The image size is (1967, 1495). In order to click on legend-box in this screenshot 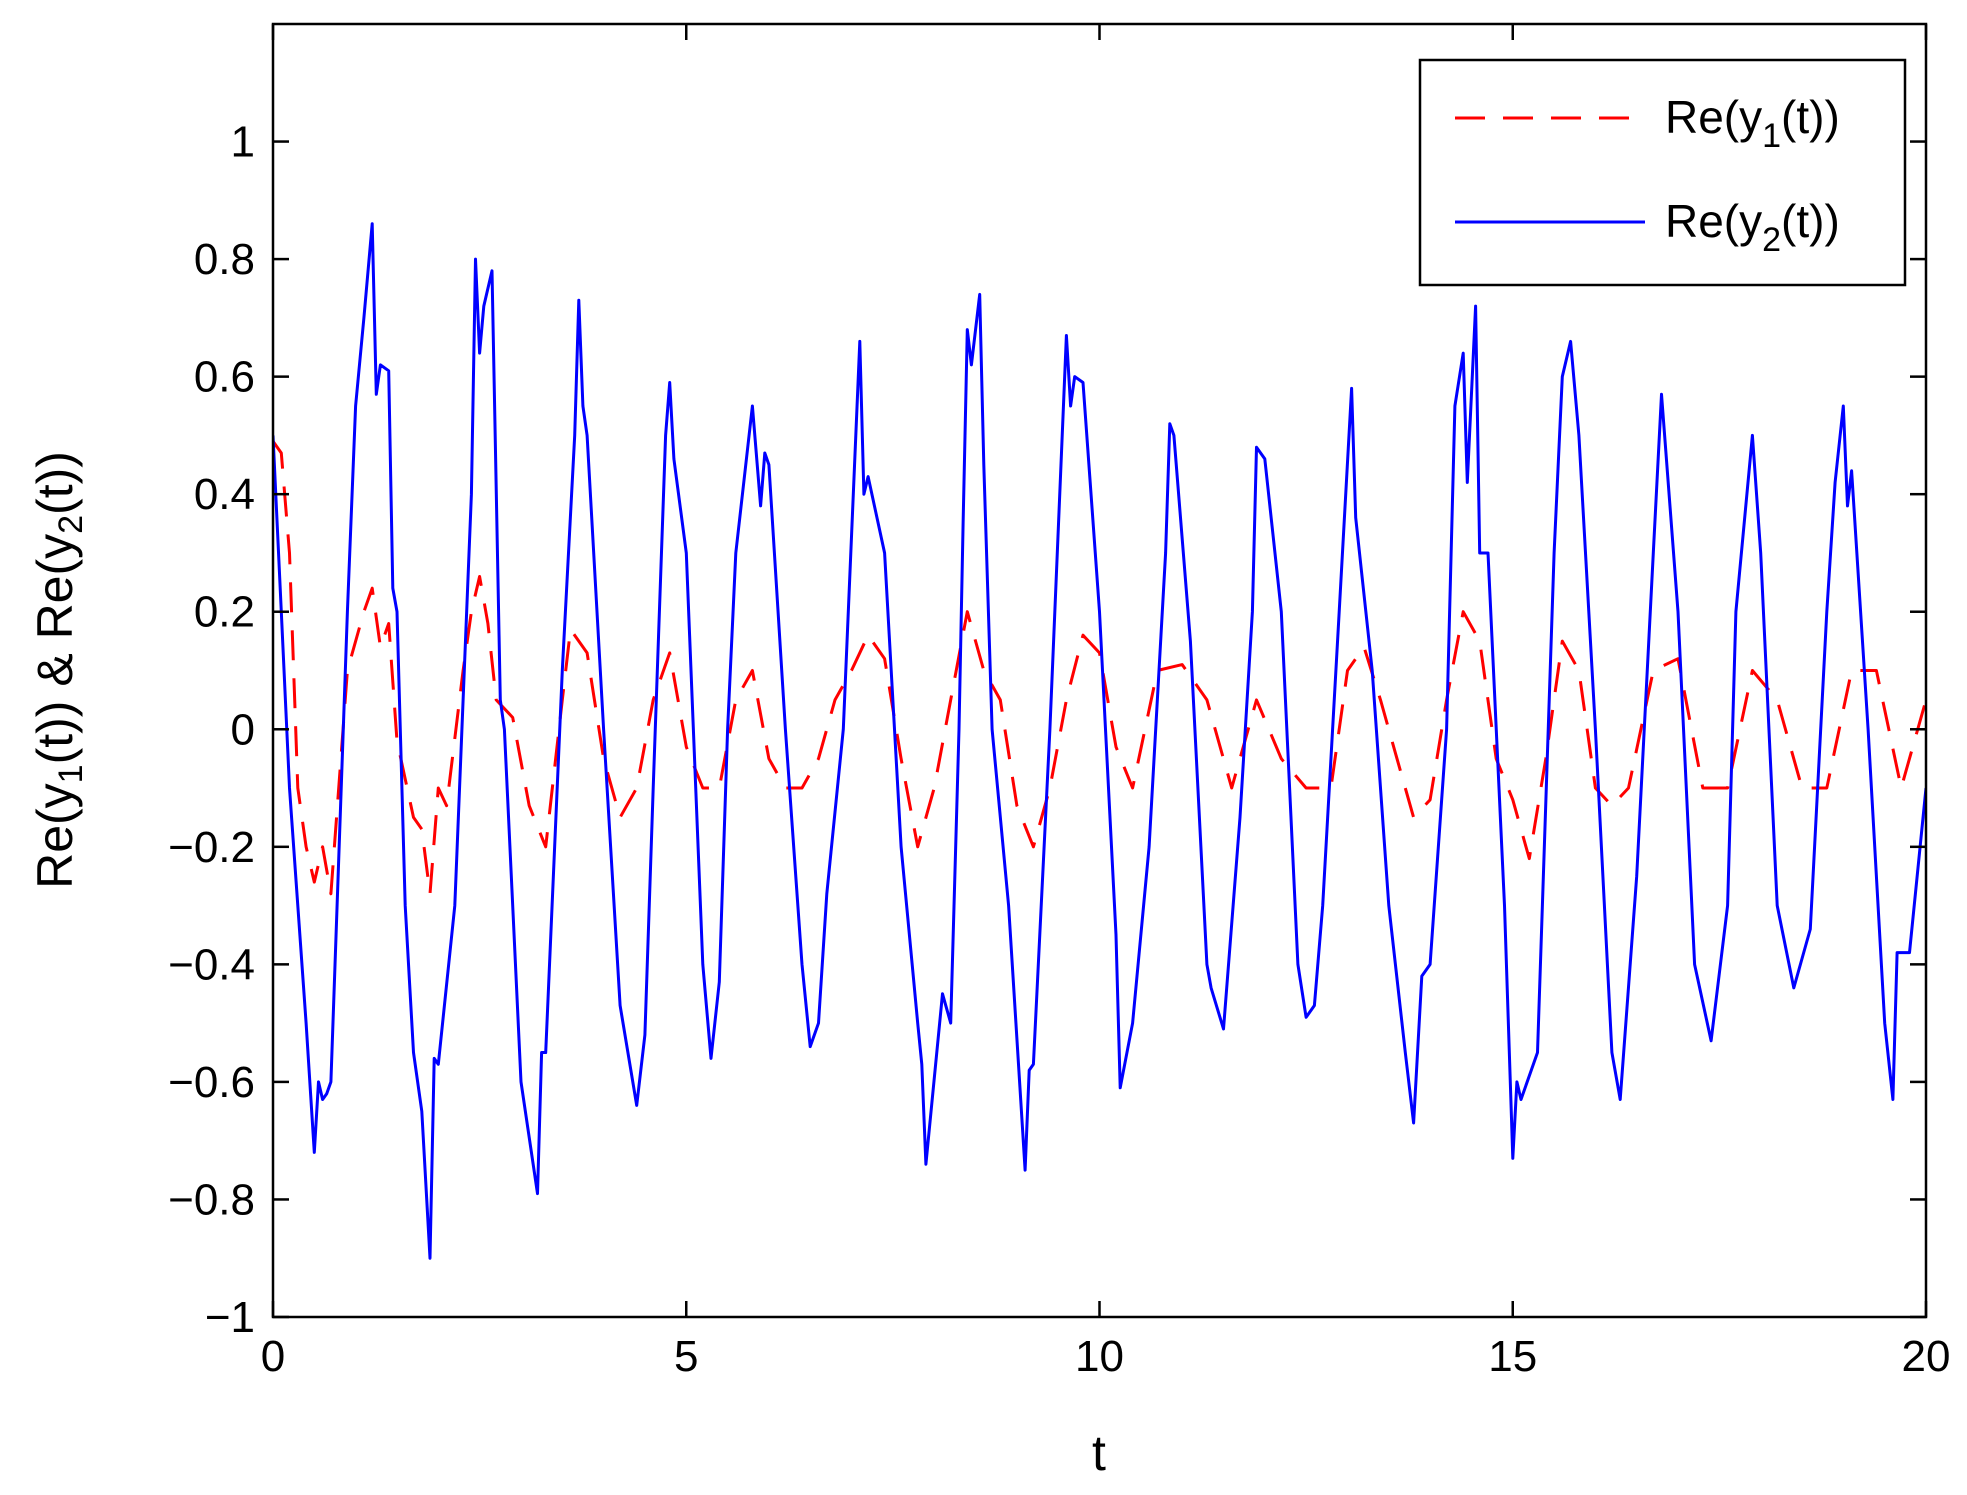, I will do `click(1662, 172)`.